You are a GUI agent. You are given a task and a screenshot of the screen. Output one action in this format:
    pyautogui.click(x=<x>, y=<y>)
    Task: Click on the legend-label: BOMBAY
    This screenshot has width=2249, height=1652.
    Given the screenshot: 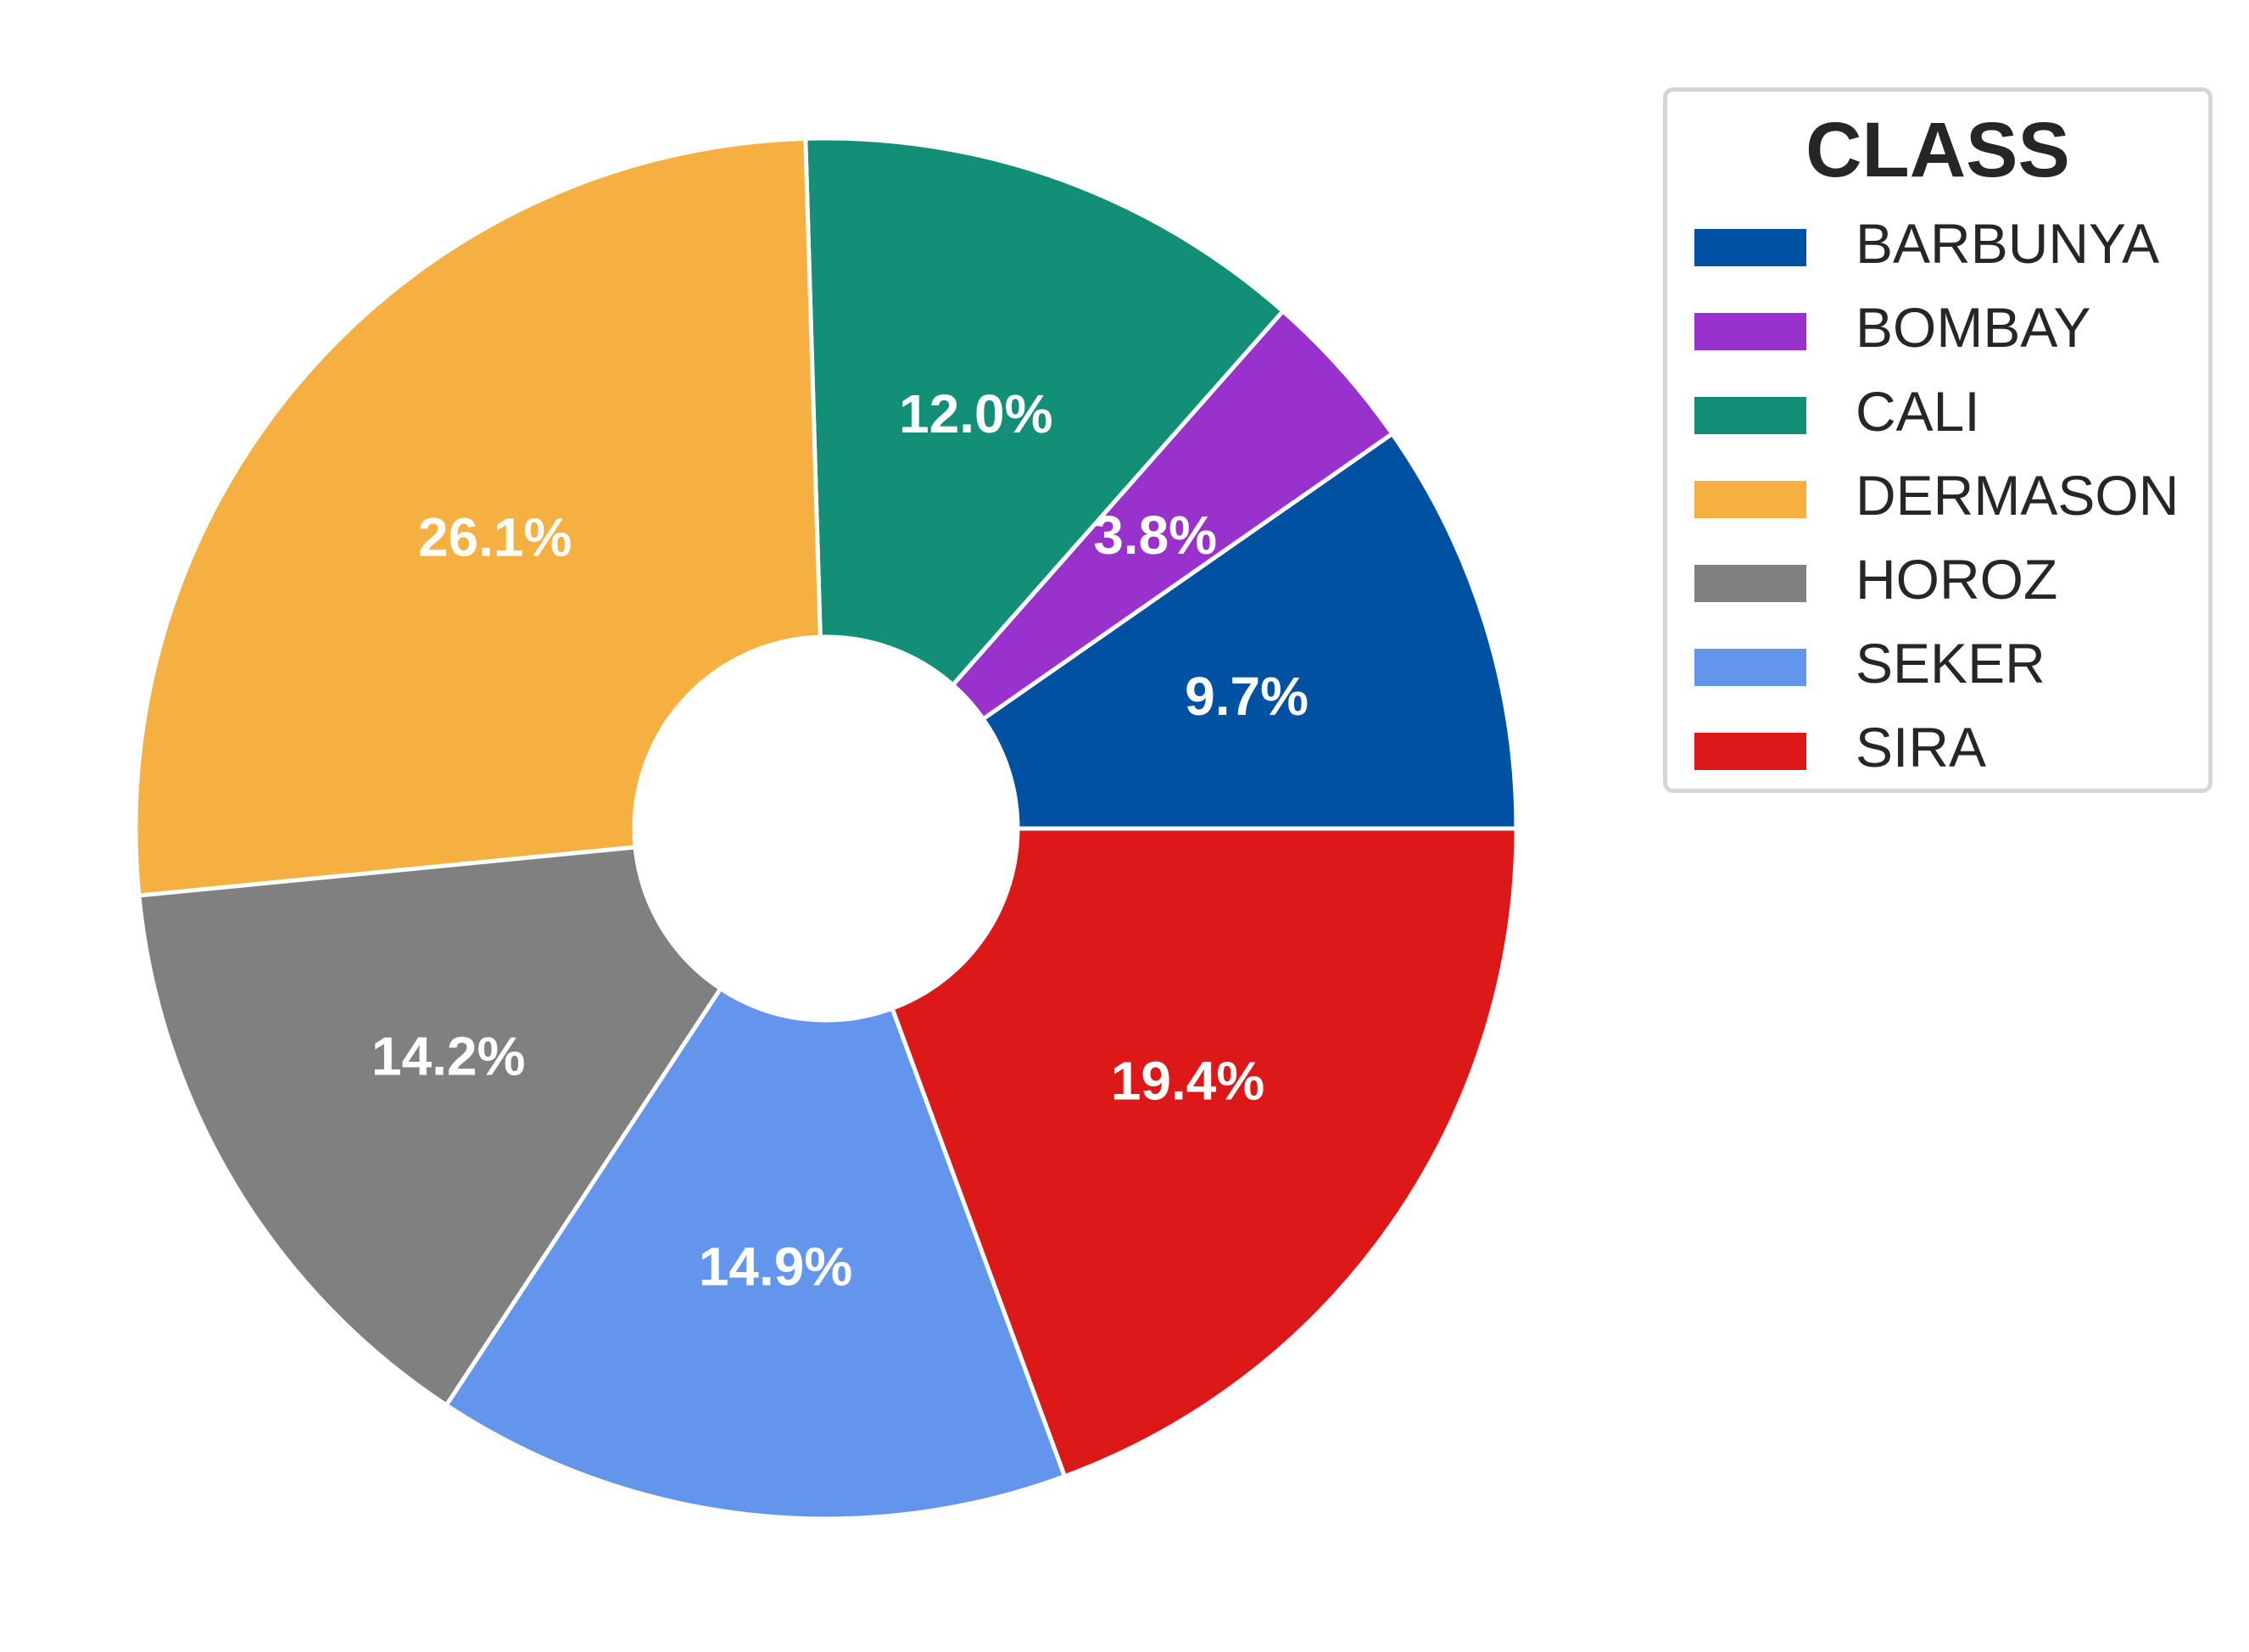 What is the action you would take?
    pyautogui.click(x=1973, y=327)
    